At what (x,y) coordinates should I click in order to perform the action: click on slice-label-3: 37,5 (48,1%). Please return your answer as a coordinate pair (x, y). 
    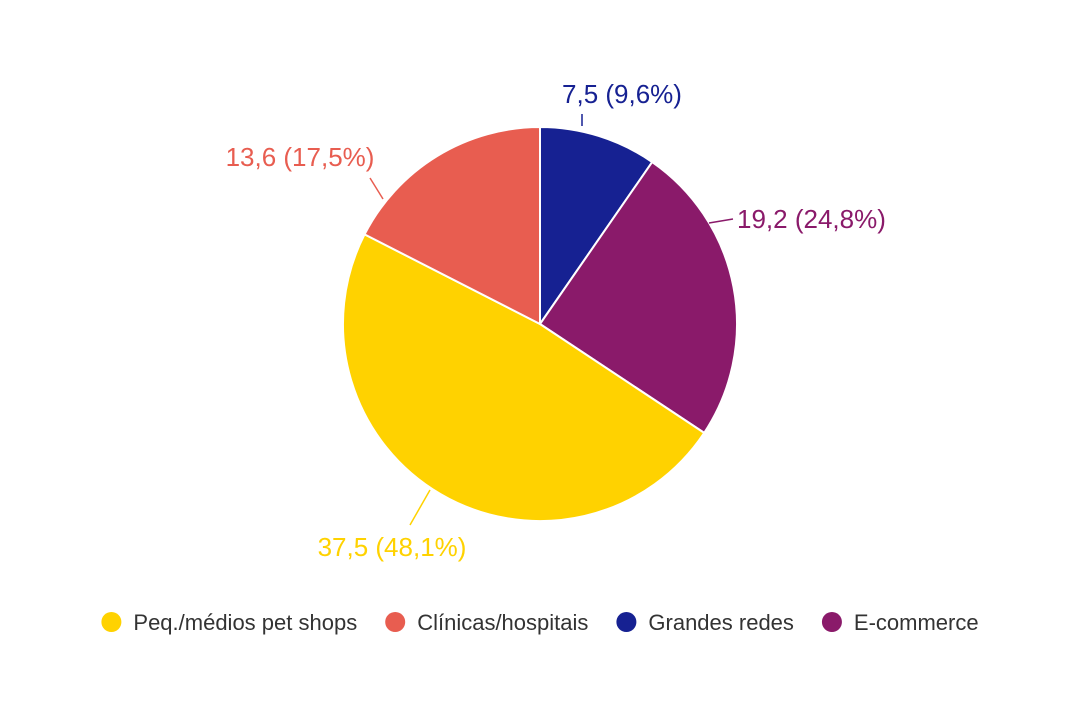
    Looking at the image, I should click on (392, 547).